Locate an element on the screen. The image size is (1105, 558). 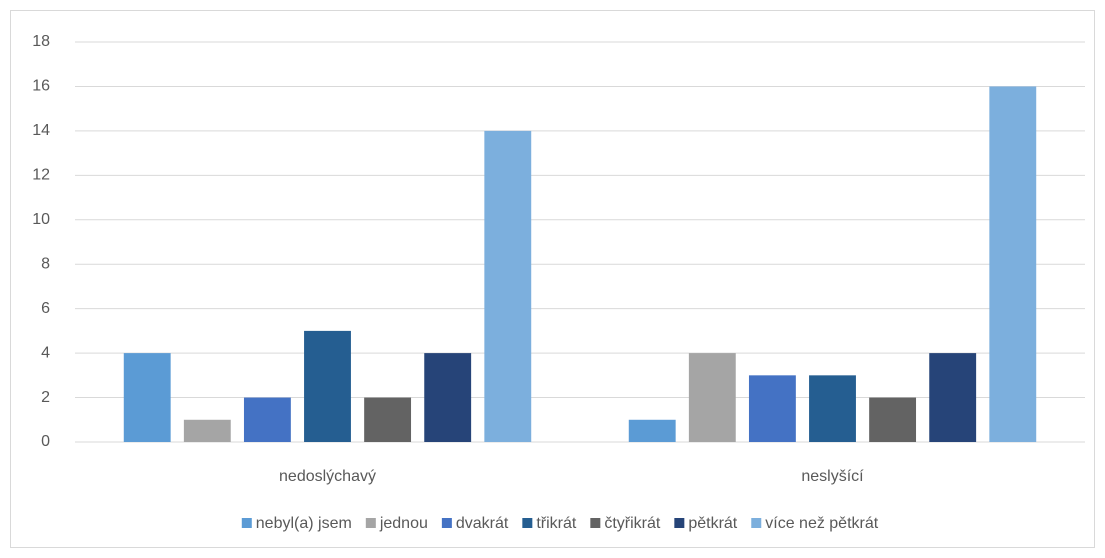
y-tick-label: 14 is located at coordinates (41, 130).